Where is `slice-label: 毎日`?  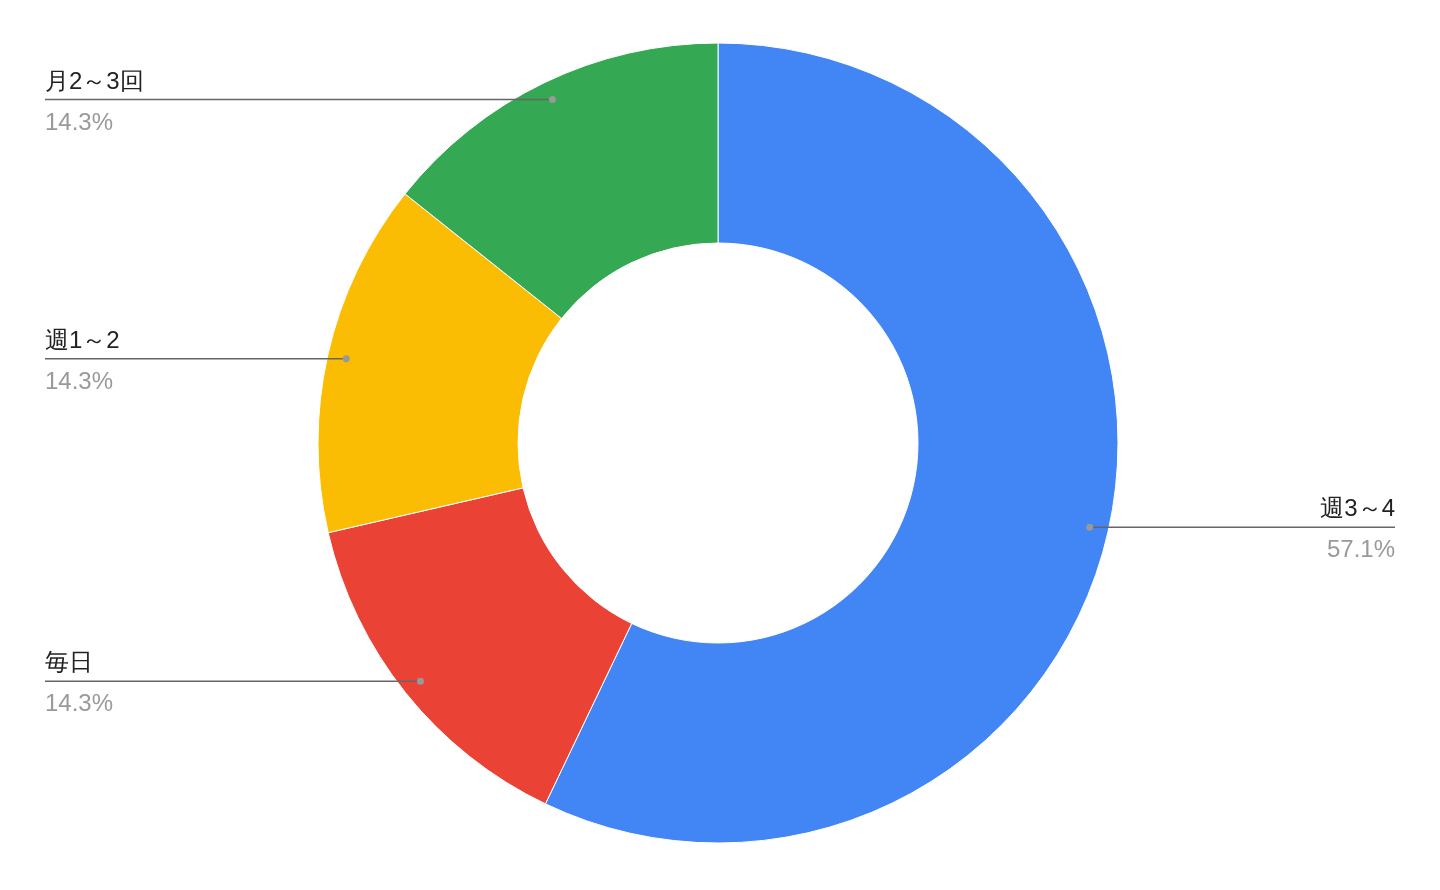 slice-label: 毎日 is located at coordinates (69, 662).